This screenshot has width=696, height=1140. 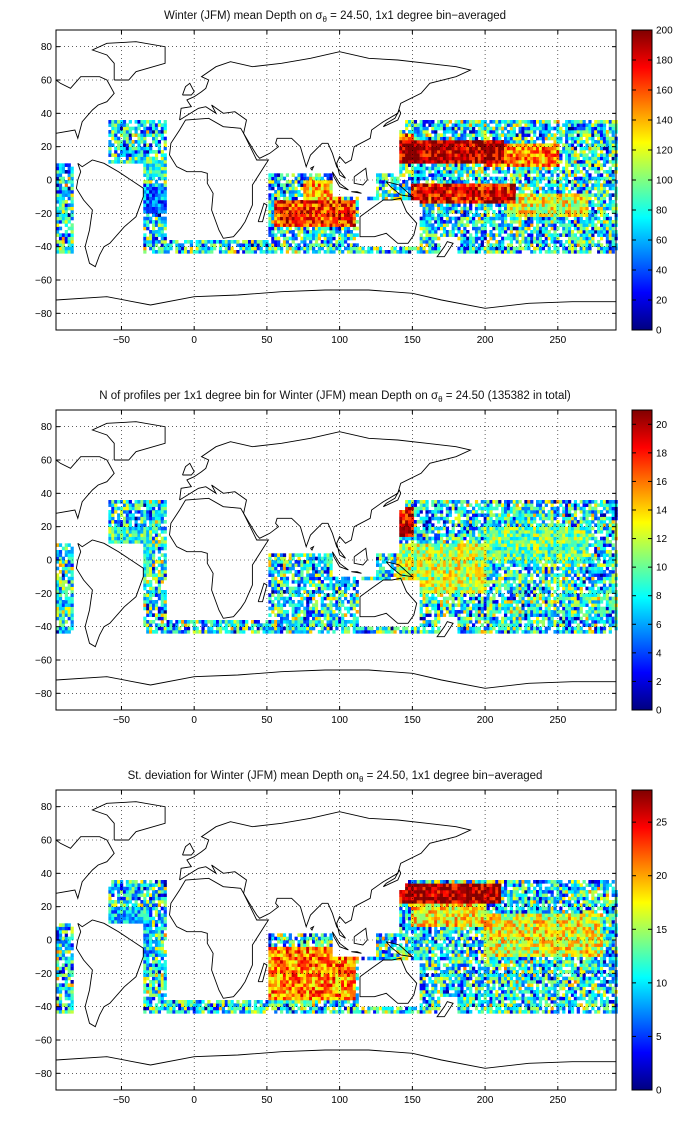 What do you see at coordinates (109, 213) in the screenshot?
I see `coastline` at bounding box center [109, 213].